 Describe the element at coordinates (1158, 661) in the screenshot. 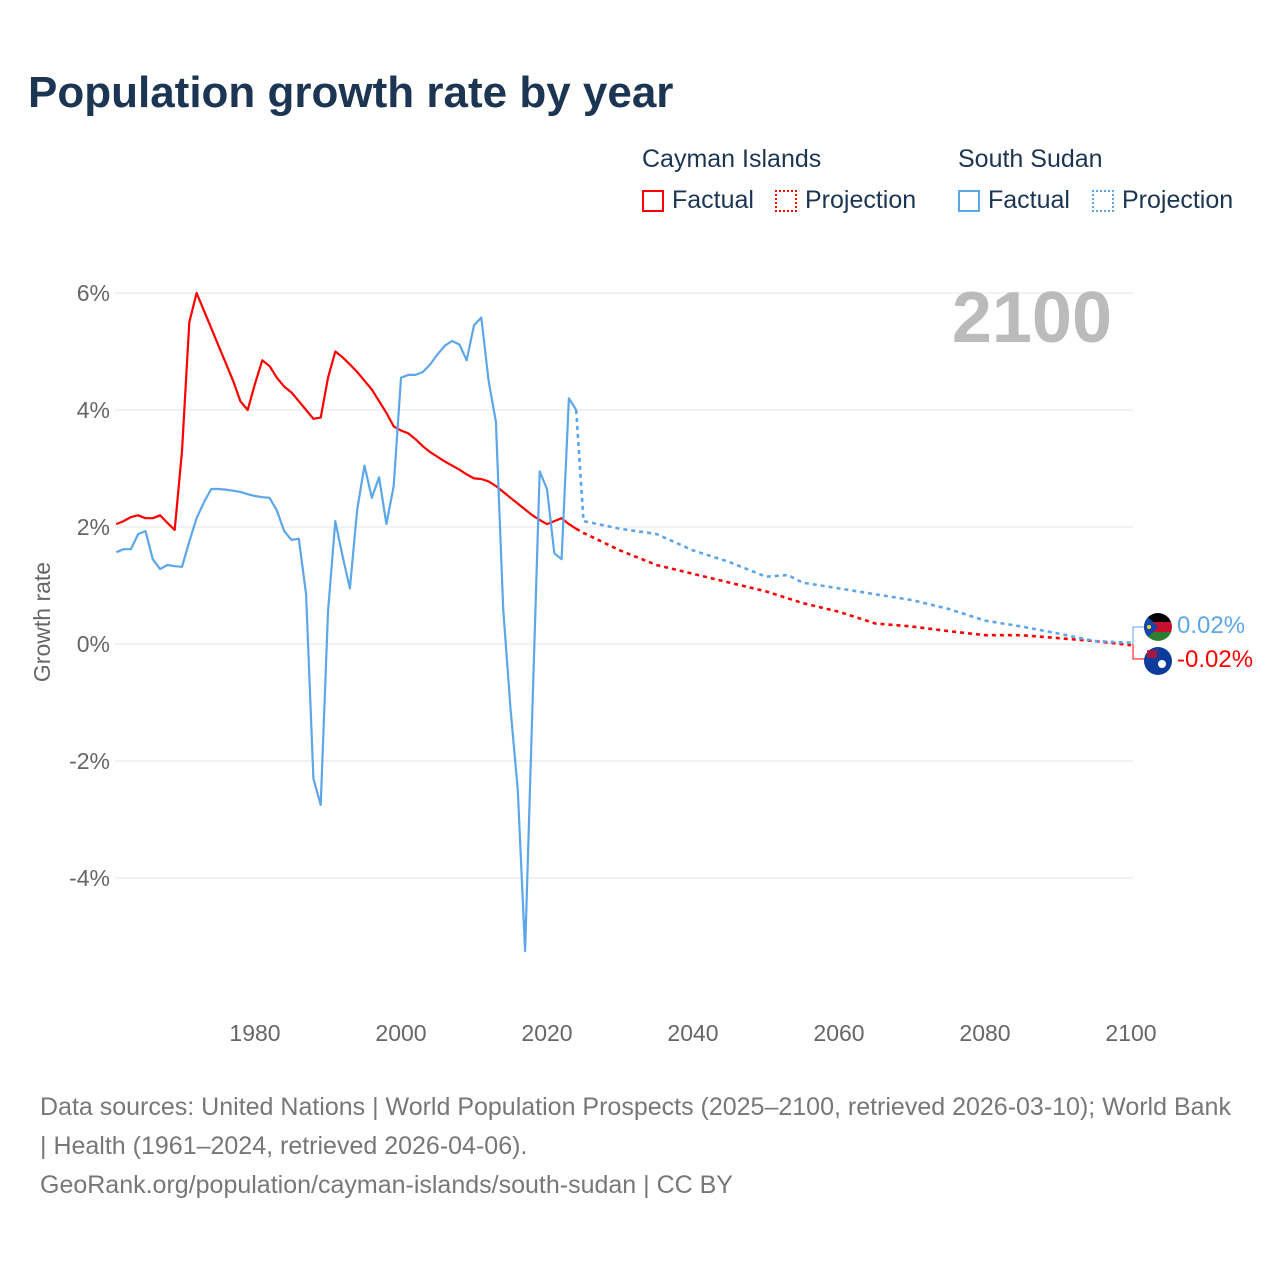

I see `cayman-islands-flag-icon` at that location.